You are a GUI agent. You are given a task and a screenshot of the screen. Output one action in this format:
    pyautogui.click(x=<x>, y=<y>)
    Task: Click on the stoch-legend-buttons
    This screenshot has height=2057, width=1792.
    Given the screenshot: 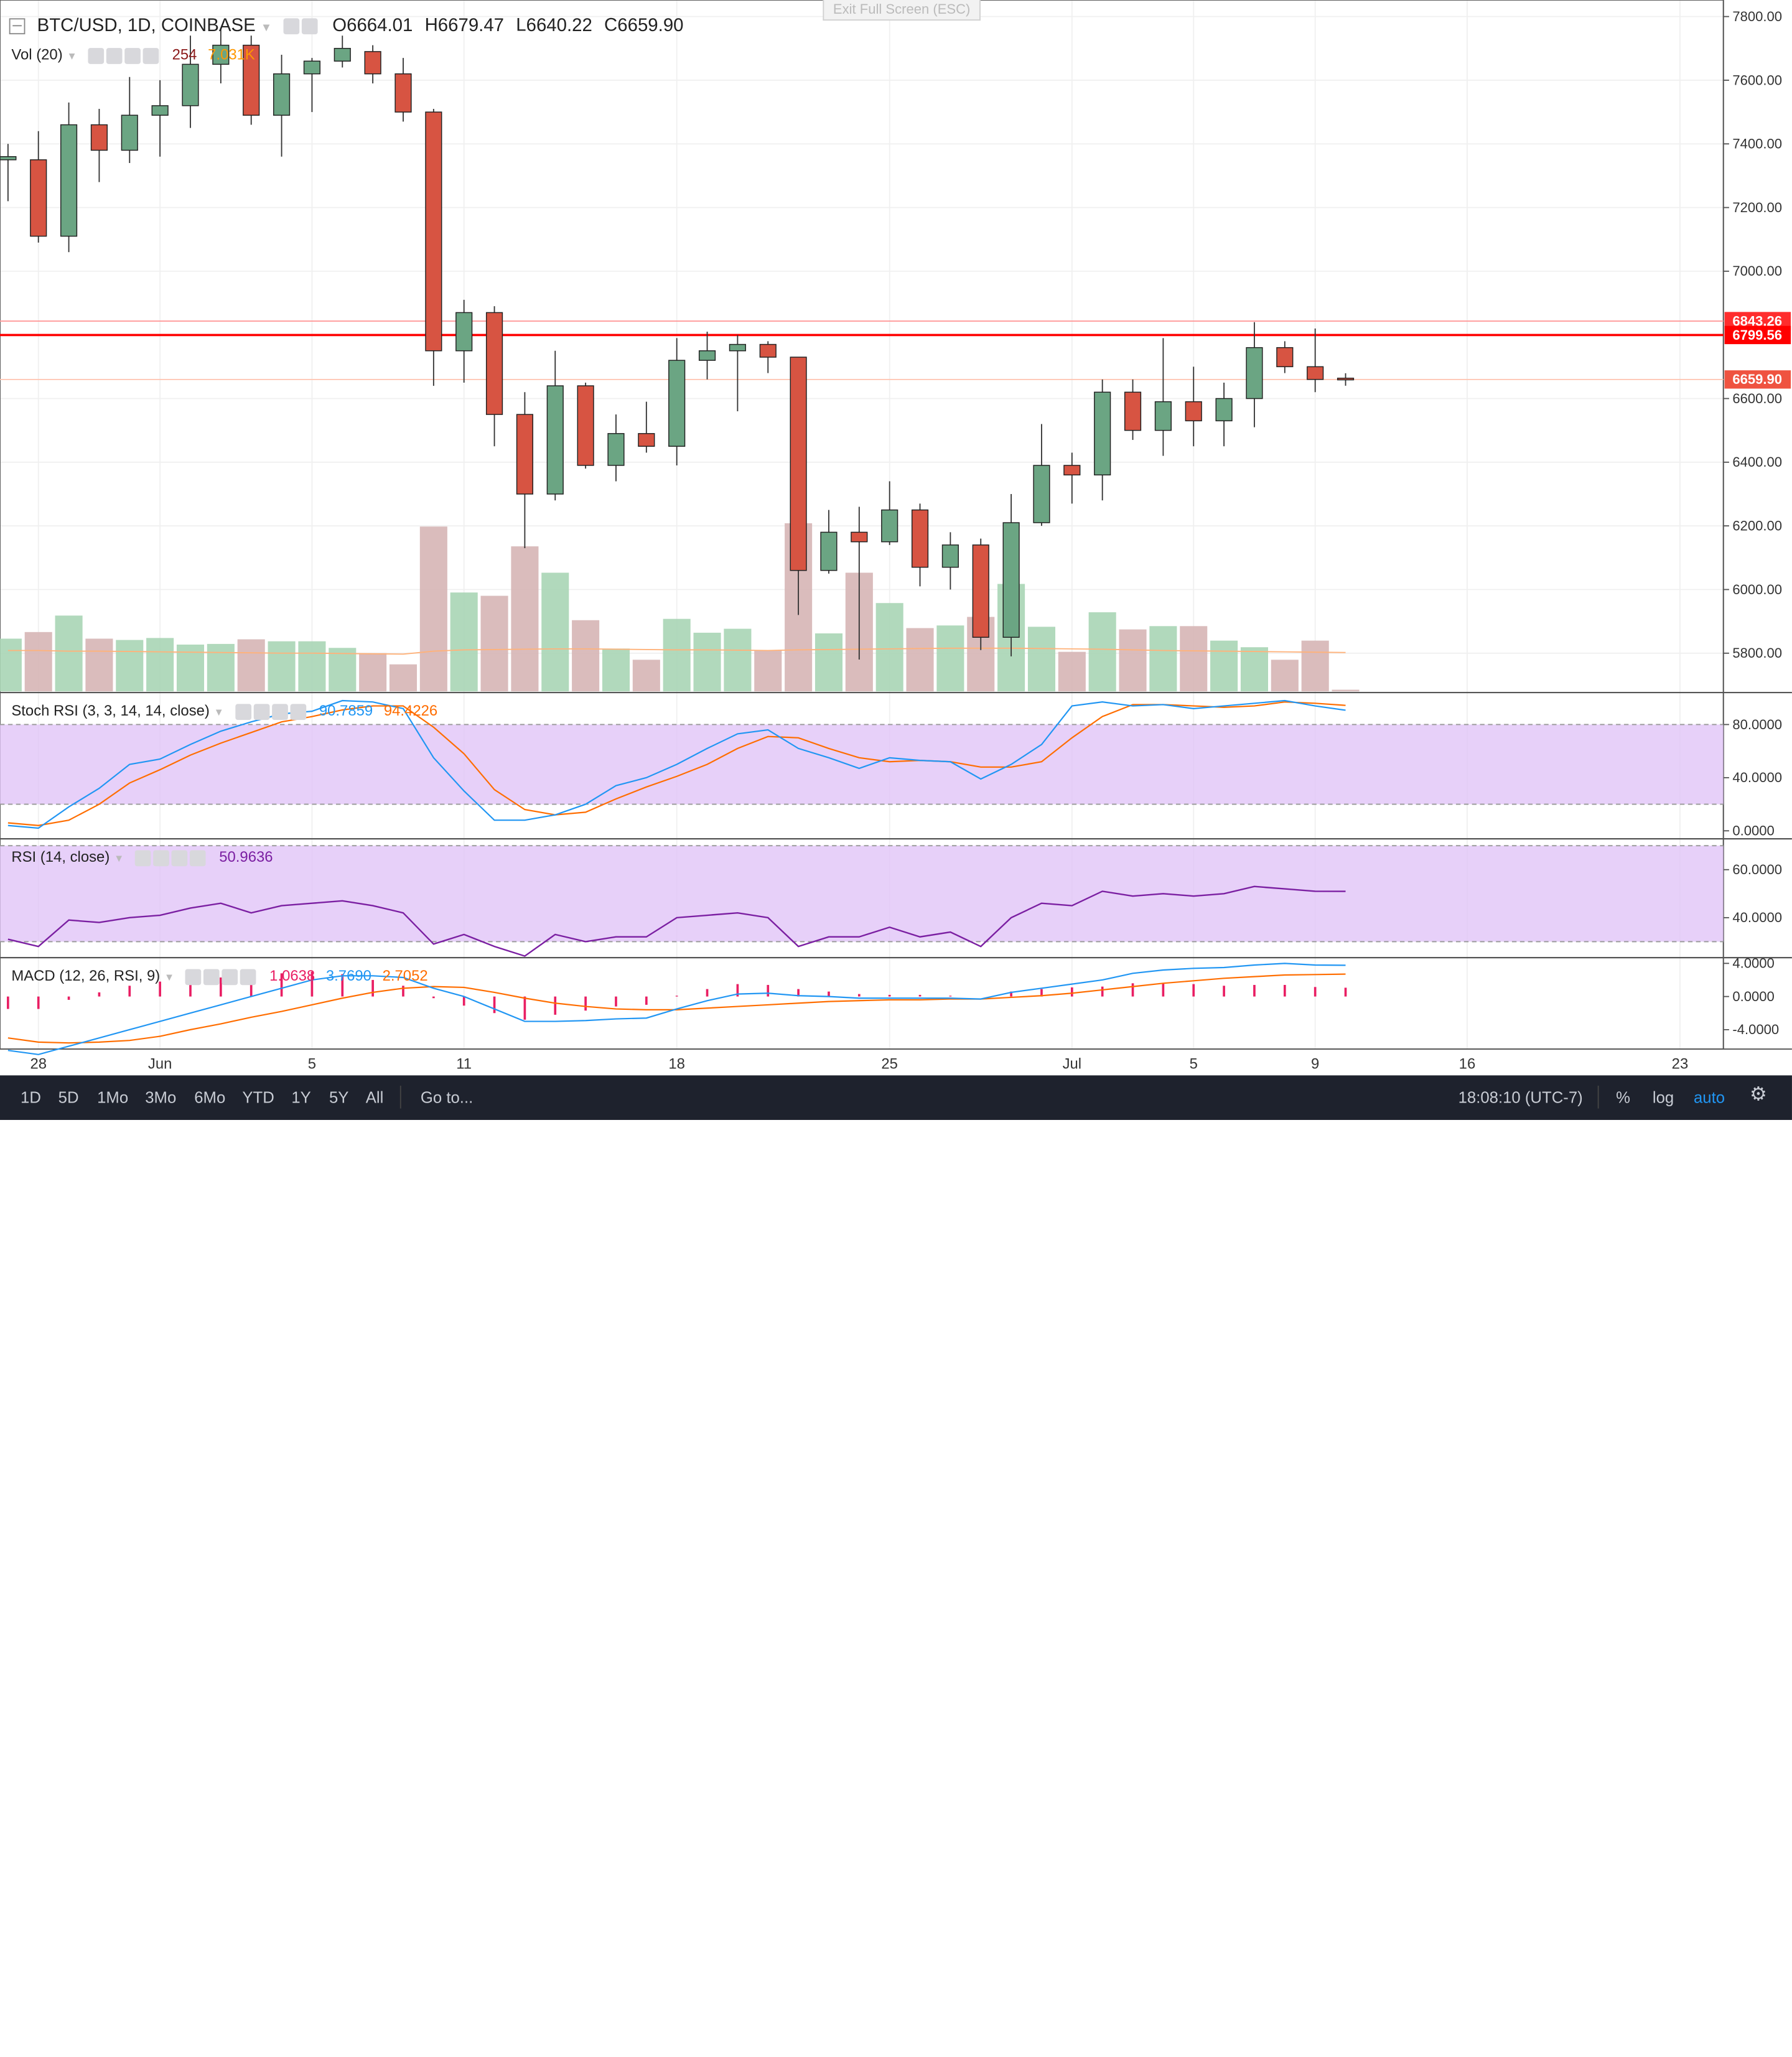 What is the action you would take?
    pyautogui.click(x=272, y=711)
    